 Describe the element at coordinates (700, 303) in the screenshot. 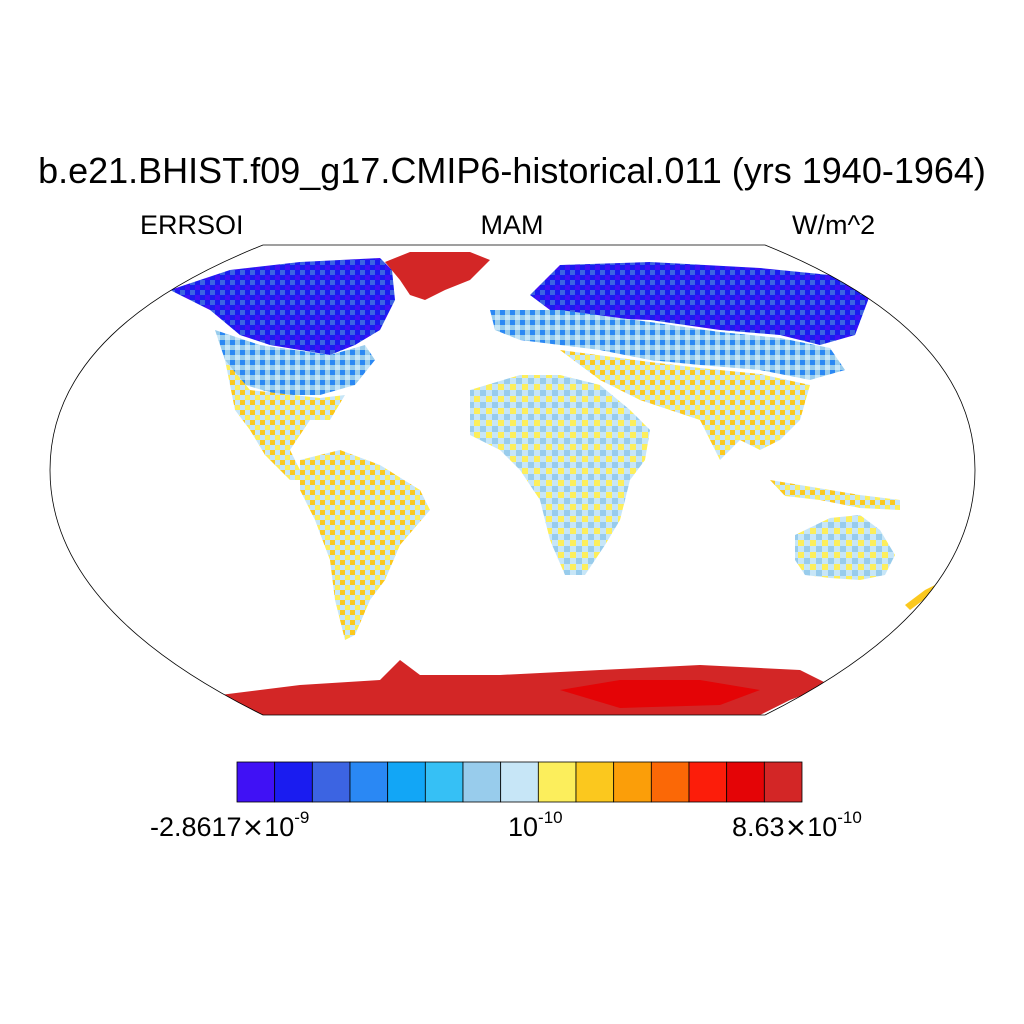

I see `eurasia-north` at that location.